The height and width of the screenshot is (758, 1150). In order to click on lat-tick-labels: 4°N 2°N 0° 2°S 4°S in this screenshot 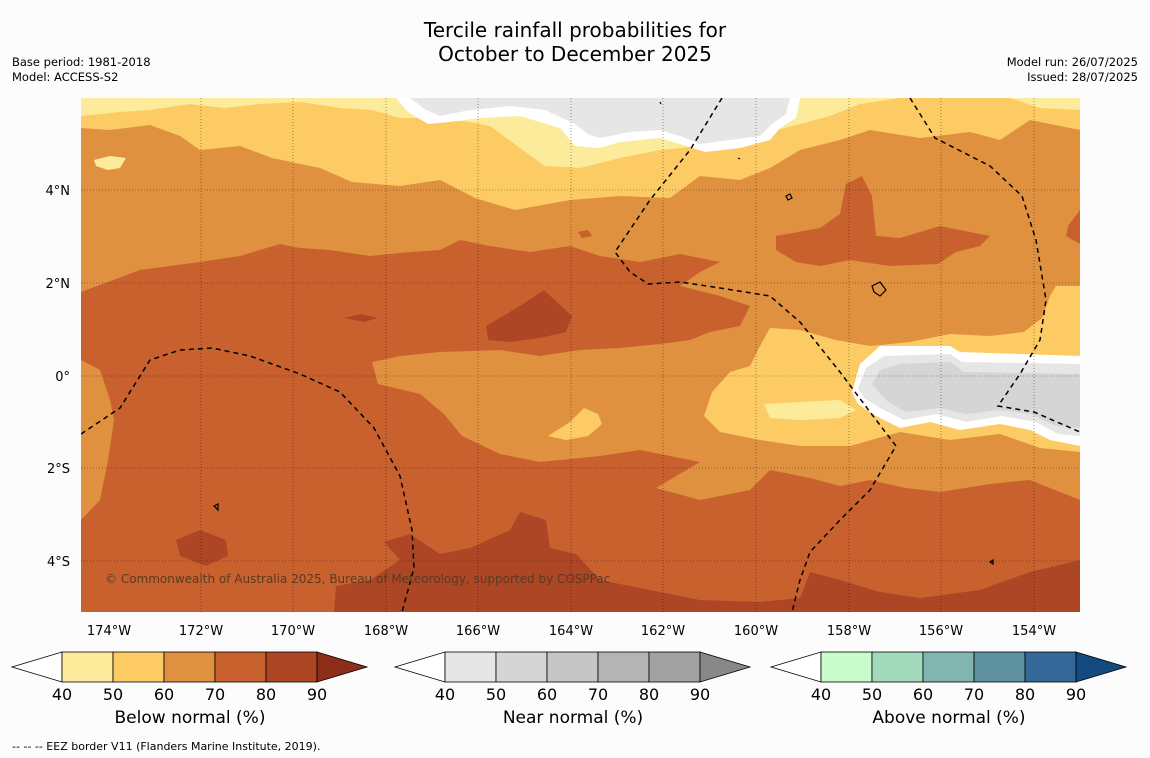, I will do `click(58, 377)`.